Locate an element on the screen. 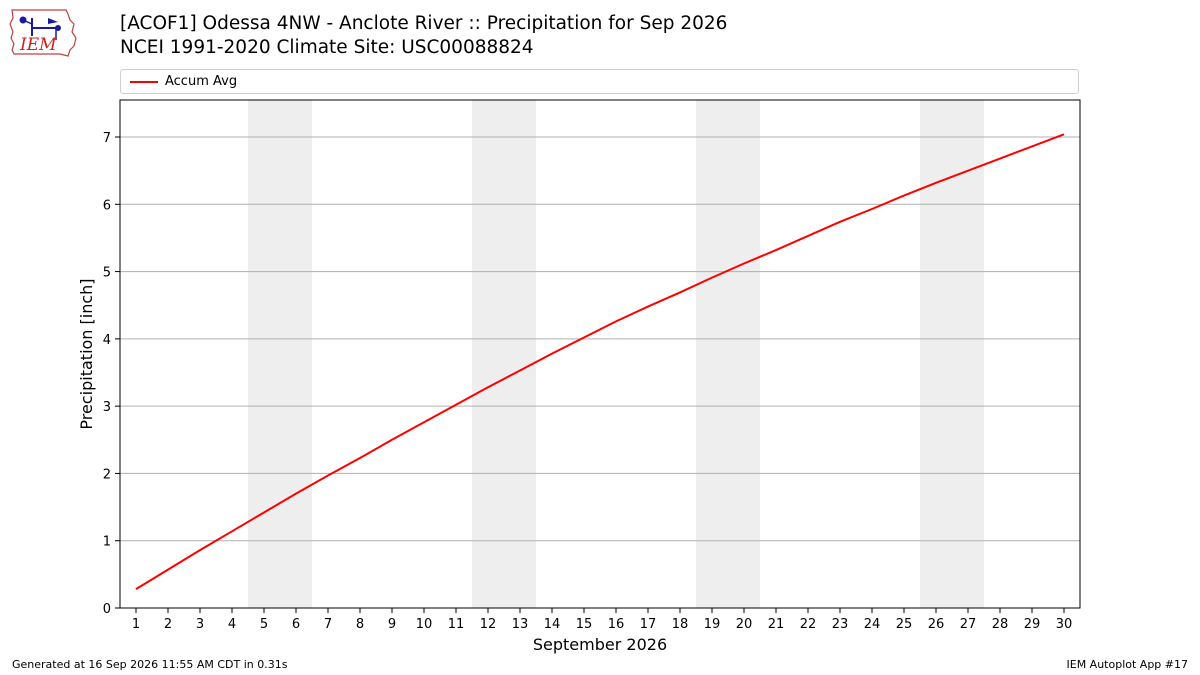 Image resolution: width=1200 pixels, height=675 pixels. y-tick-label: 1 is located at coordinates (107, 542).